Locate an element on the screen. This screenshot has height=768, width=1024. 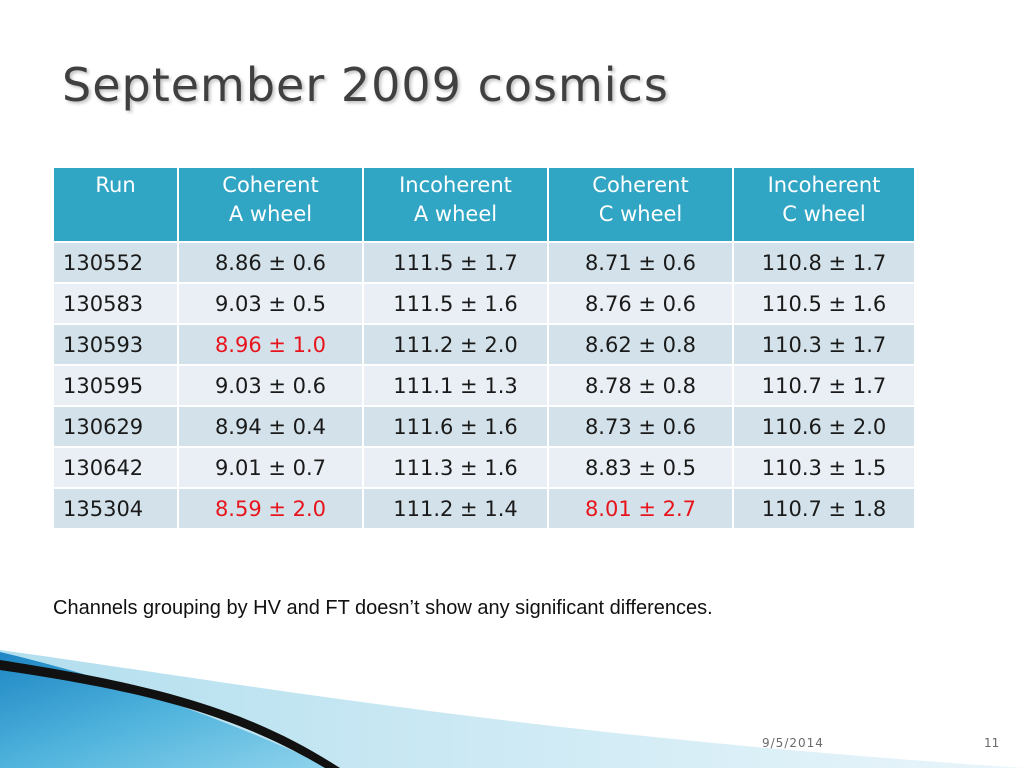
header-incoherent-a-wheel: Incoherent A wheel is located at coordinates (455, 204).